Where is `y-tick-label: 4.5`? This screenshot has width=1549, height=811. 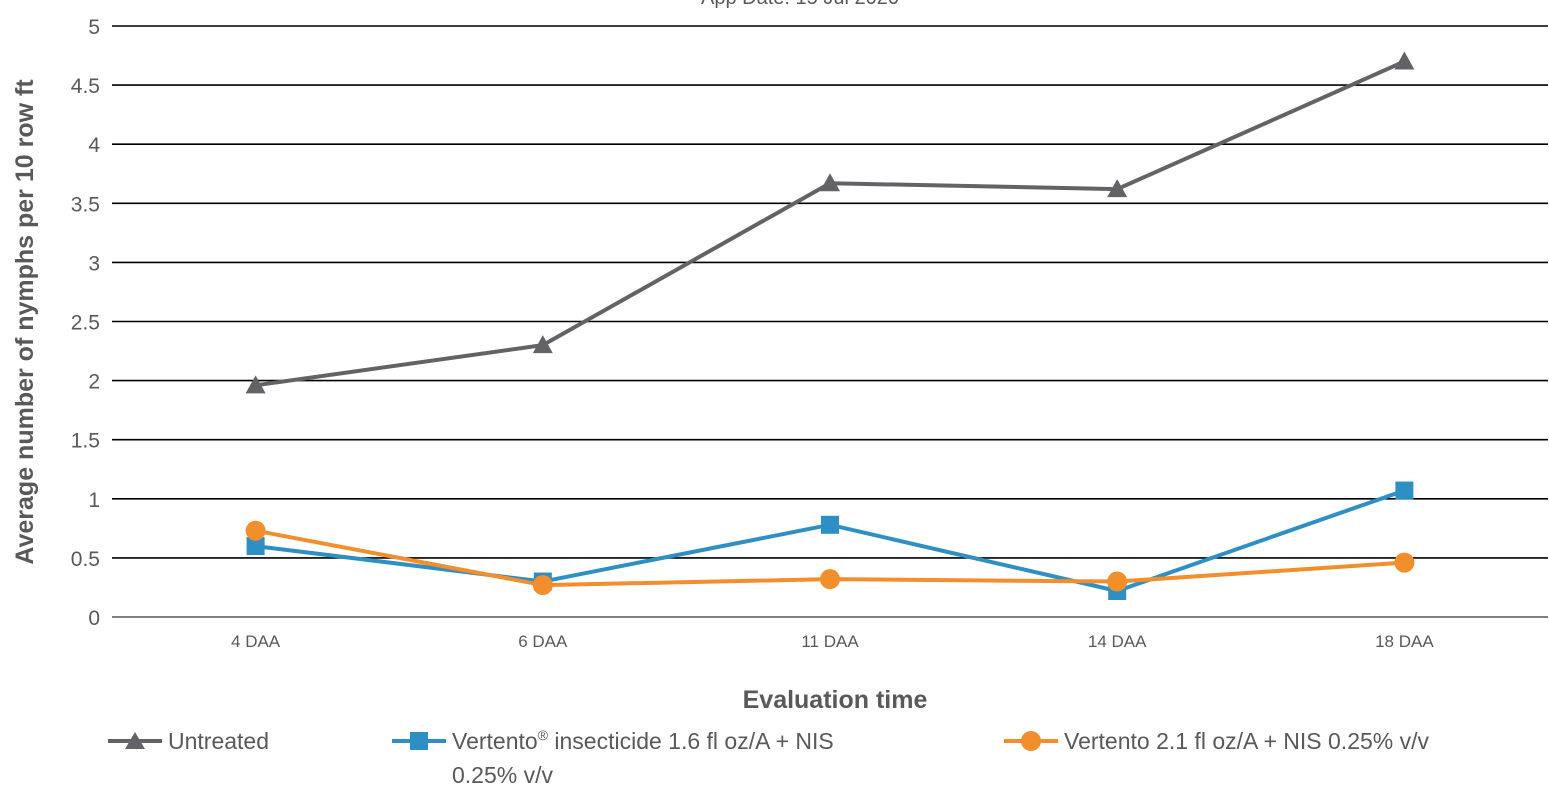 y-tick-label: 4.5 is located at coordinates (85, 86).